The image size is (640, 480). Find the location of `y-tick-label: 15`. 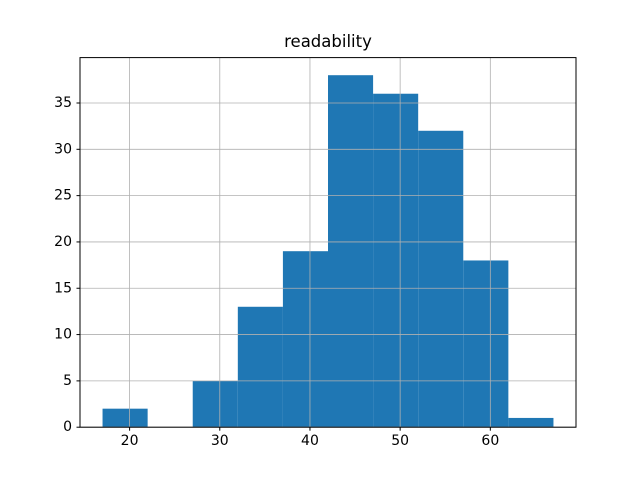

y-tick-label: 15 is located at coordinates (63, 288).